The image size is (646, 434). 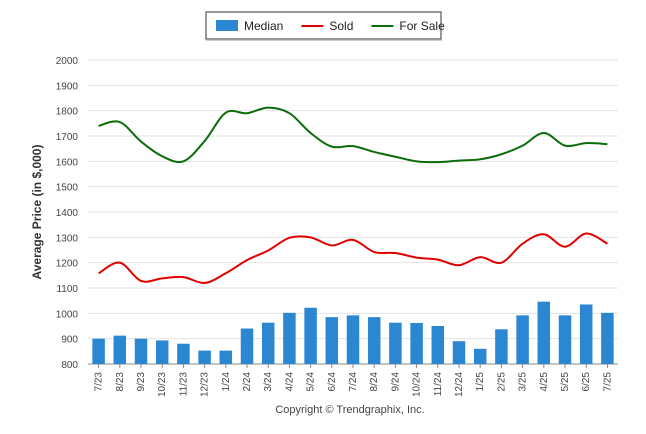 What do you see at coordinates (422, 26) in the screenshot?
I see `legend-label-for-sale: For Sale` at bounding box center [422, 26].